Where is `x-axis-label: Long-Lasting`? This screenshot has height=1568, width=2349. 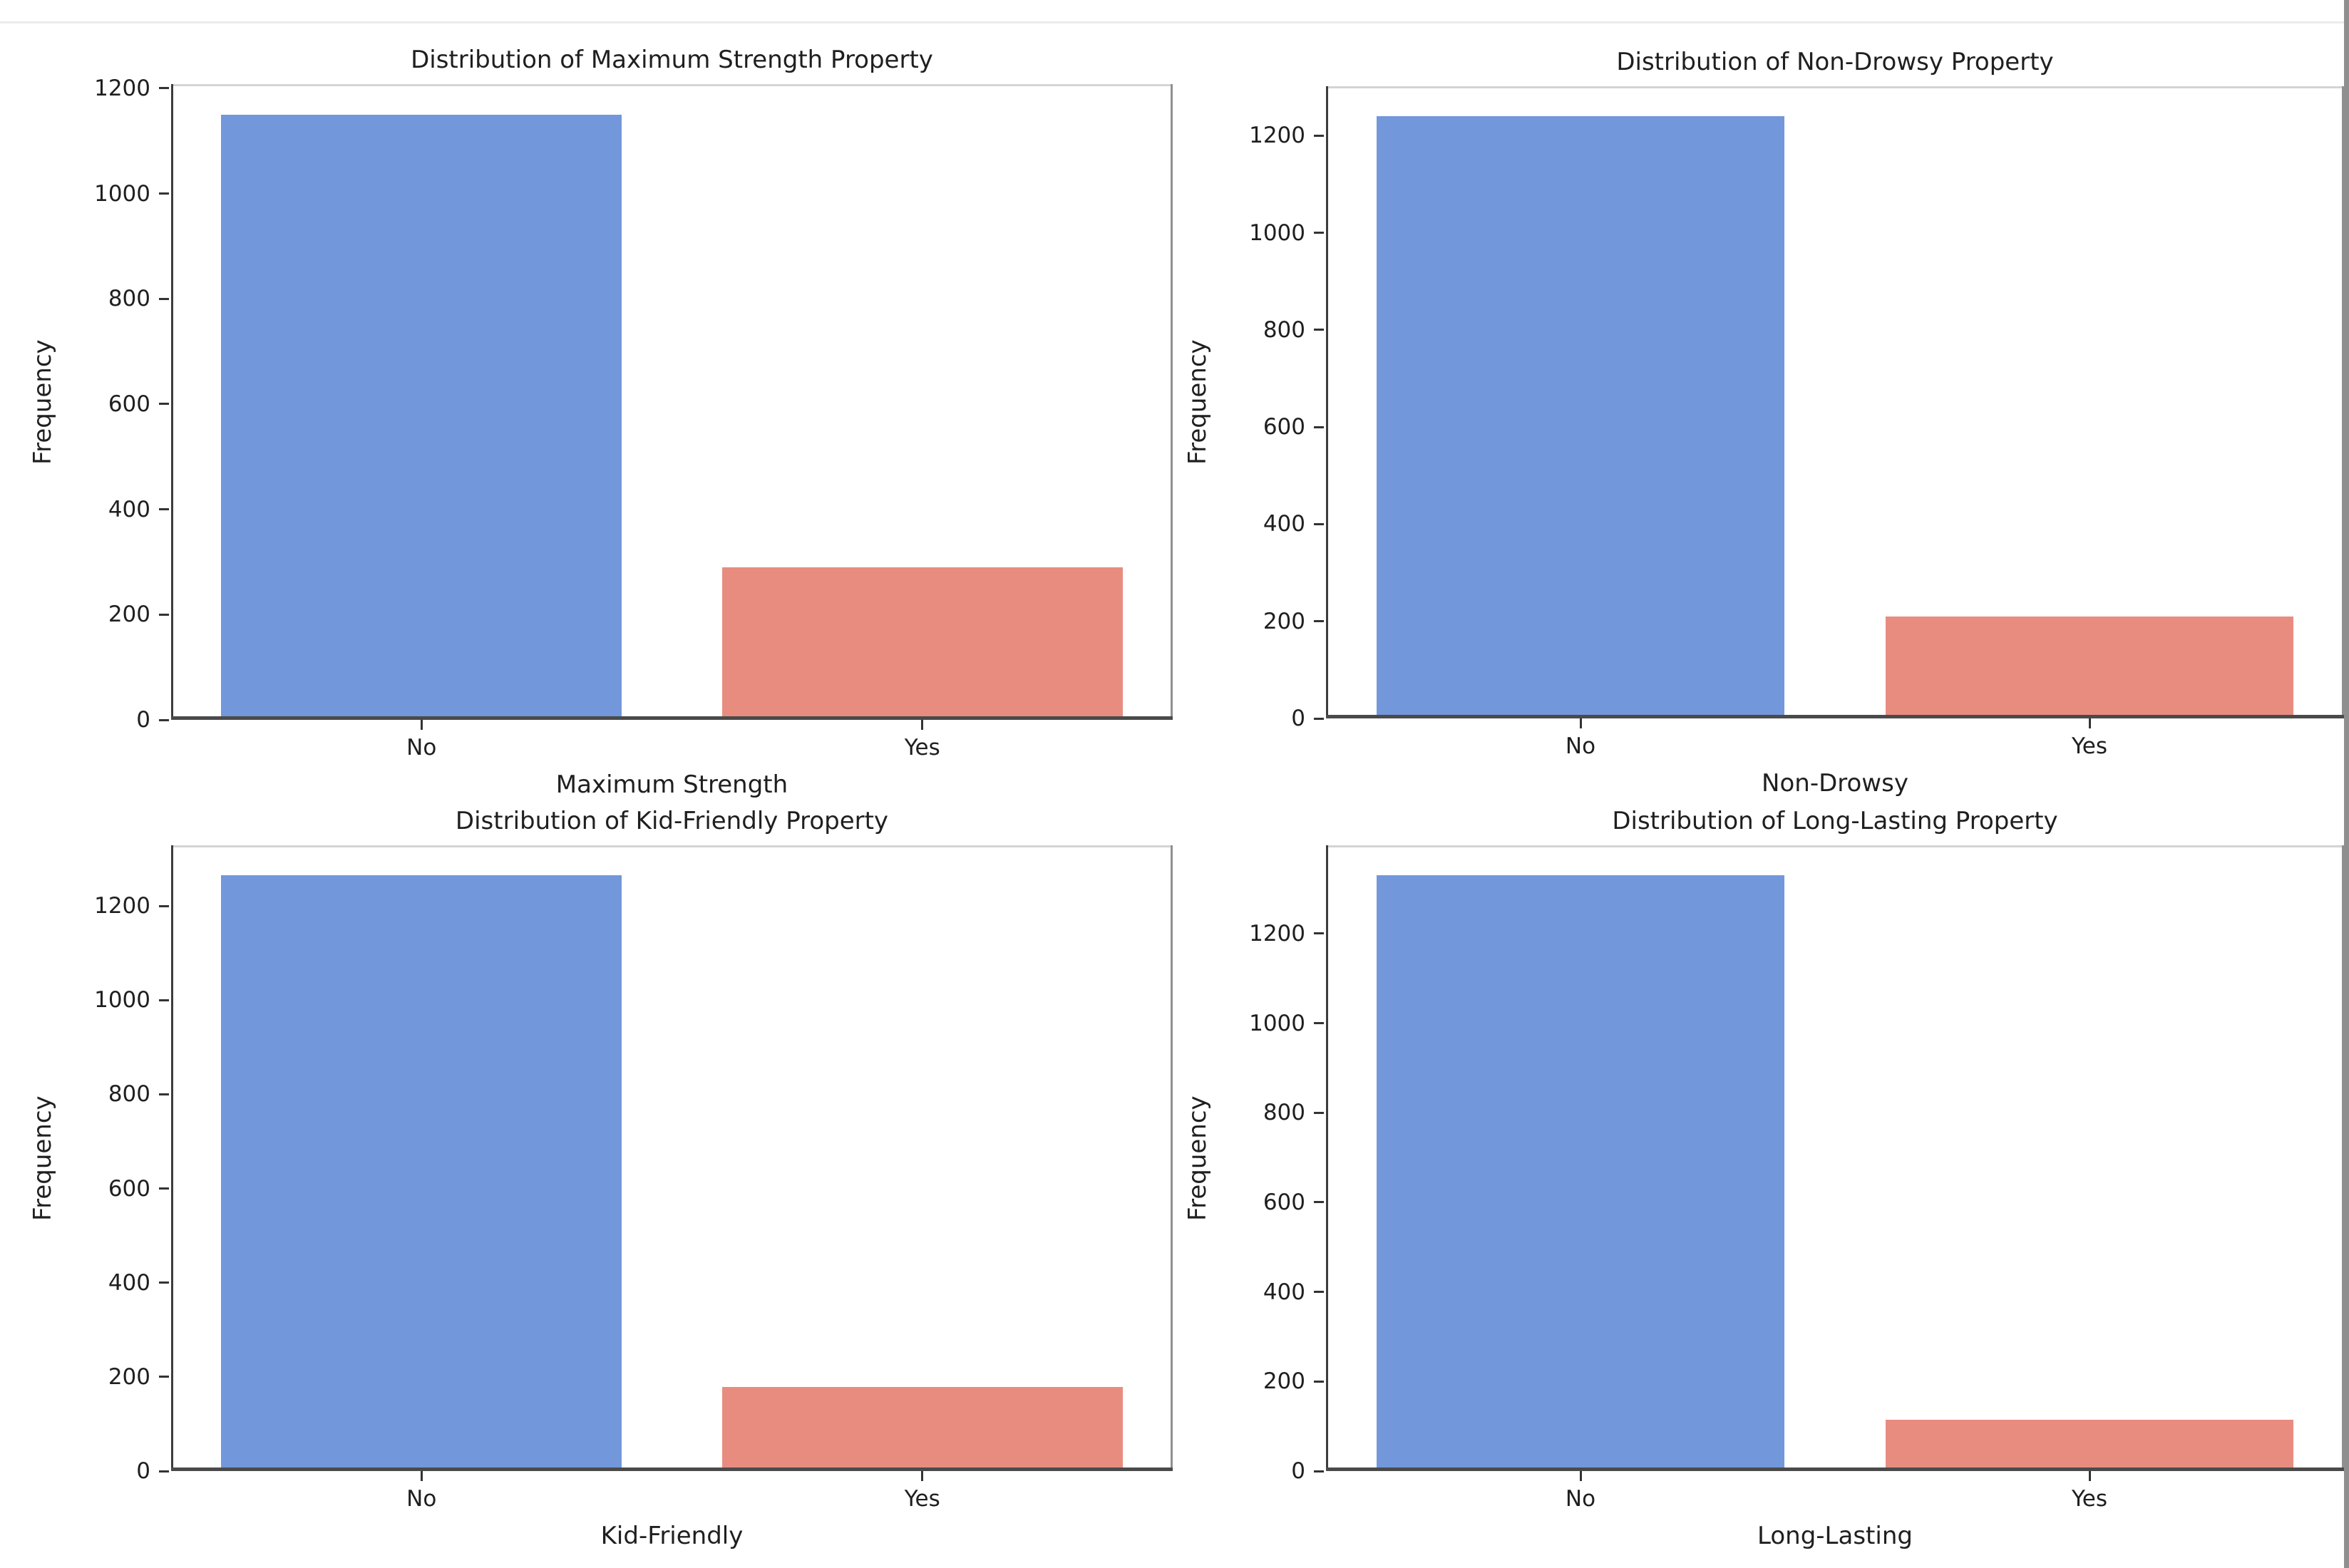 x-axis-label: Long-Lasting is located at coordinates (1835, 1536).